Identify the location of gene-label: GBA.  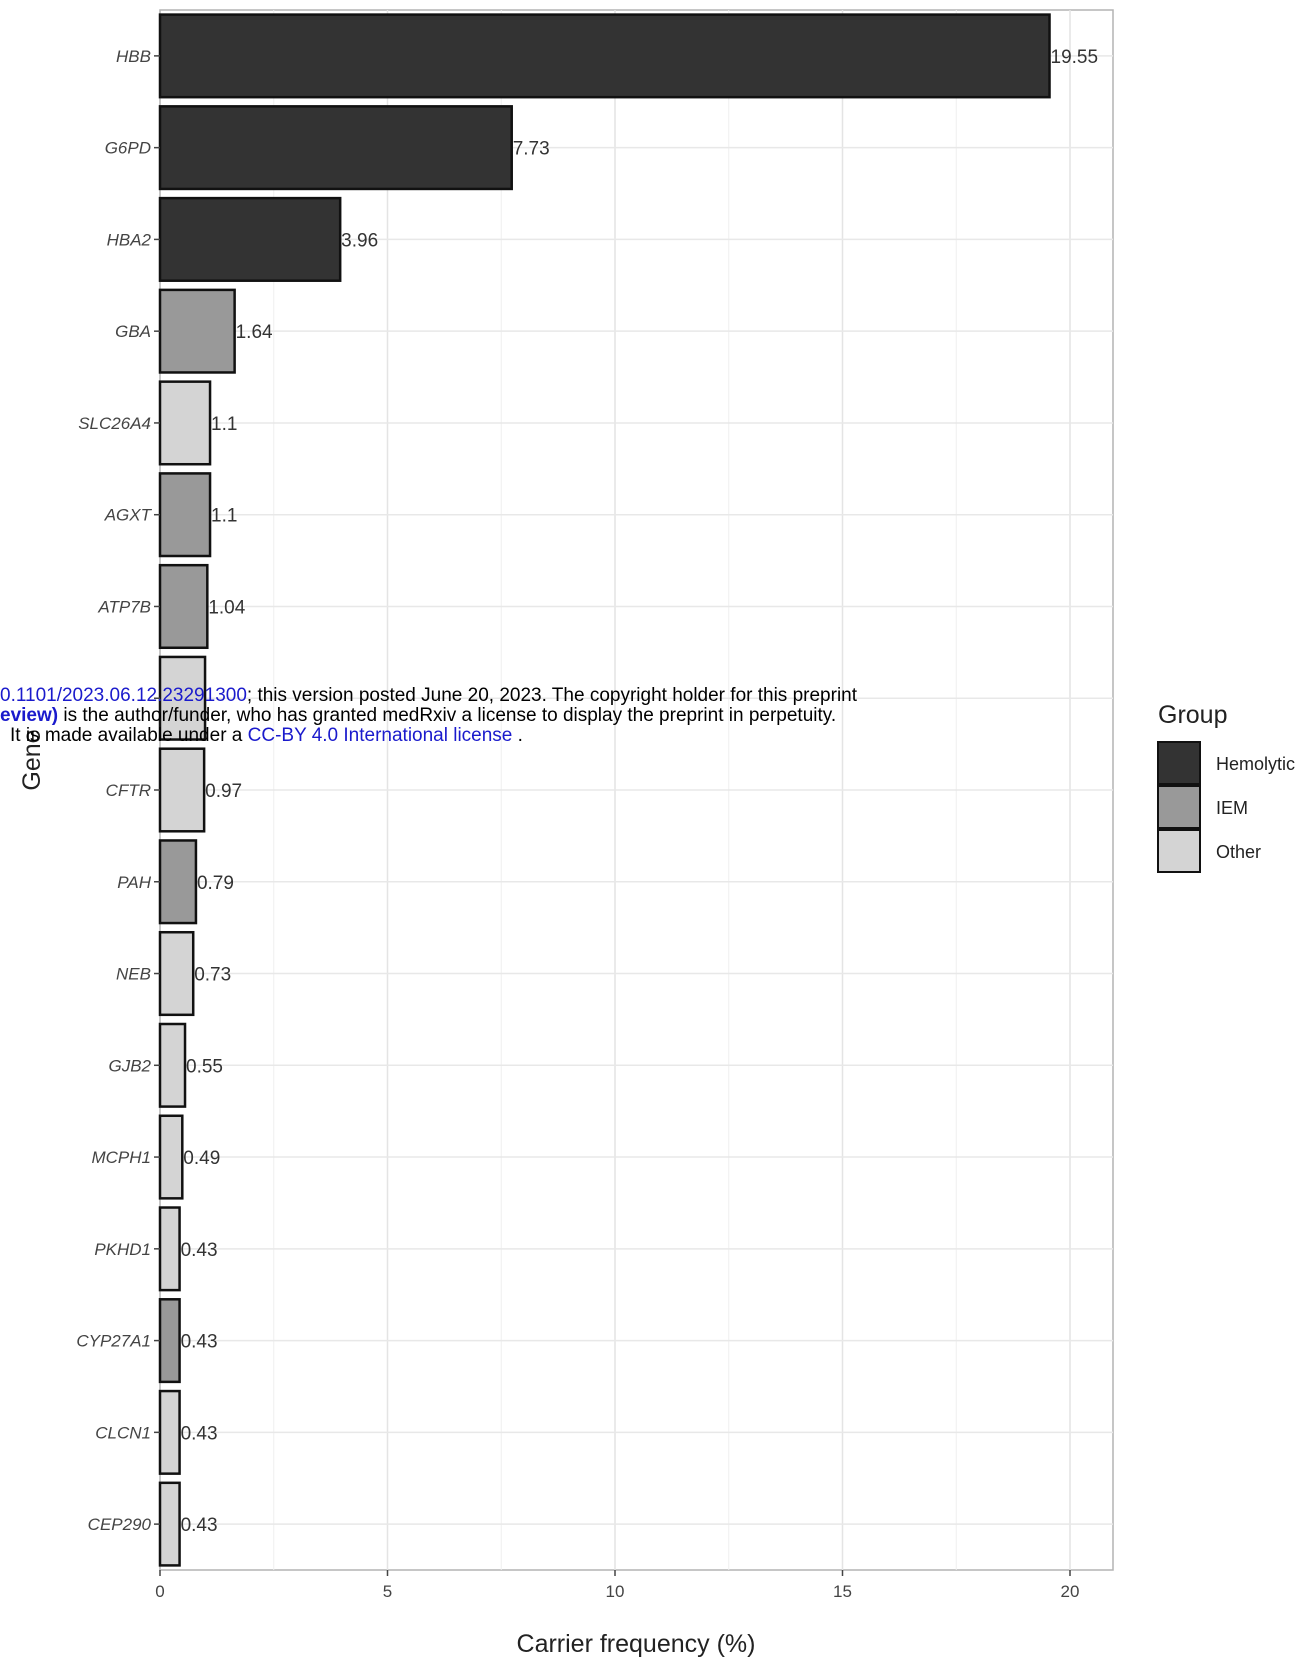
(133, 331).